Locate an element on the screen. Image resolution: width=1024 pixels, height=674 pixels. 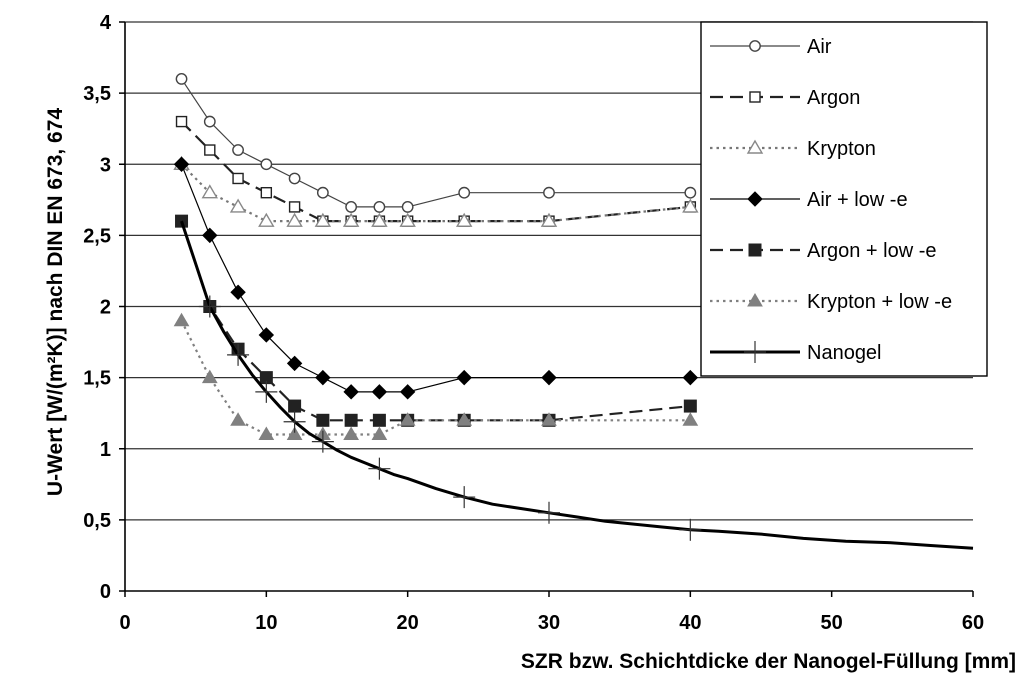
x-tick-label-2: 20 is located at coordinates (408, 623).